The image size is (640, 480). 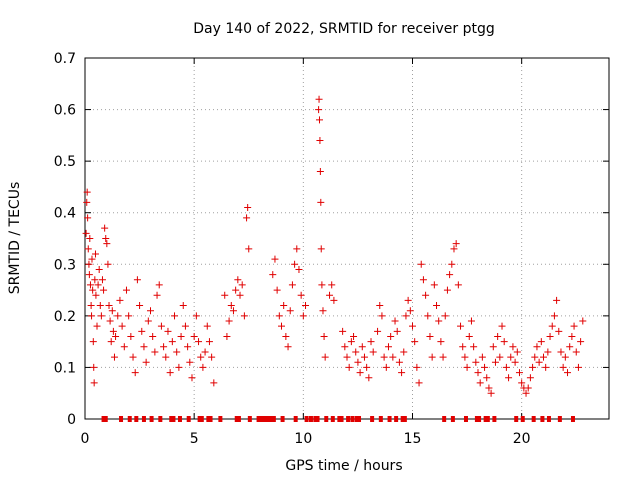 I want to click on y-tick-labels: 0 0.1 0.2 0.3 0.4 0.5 0.6 0.7, so click(x=65, y=239).